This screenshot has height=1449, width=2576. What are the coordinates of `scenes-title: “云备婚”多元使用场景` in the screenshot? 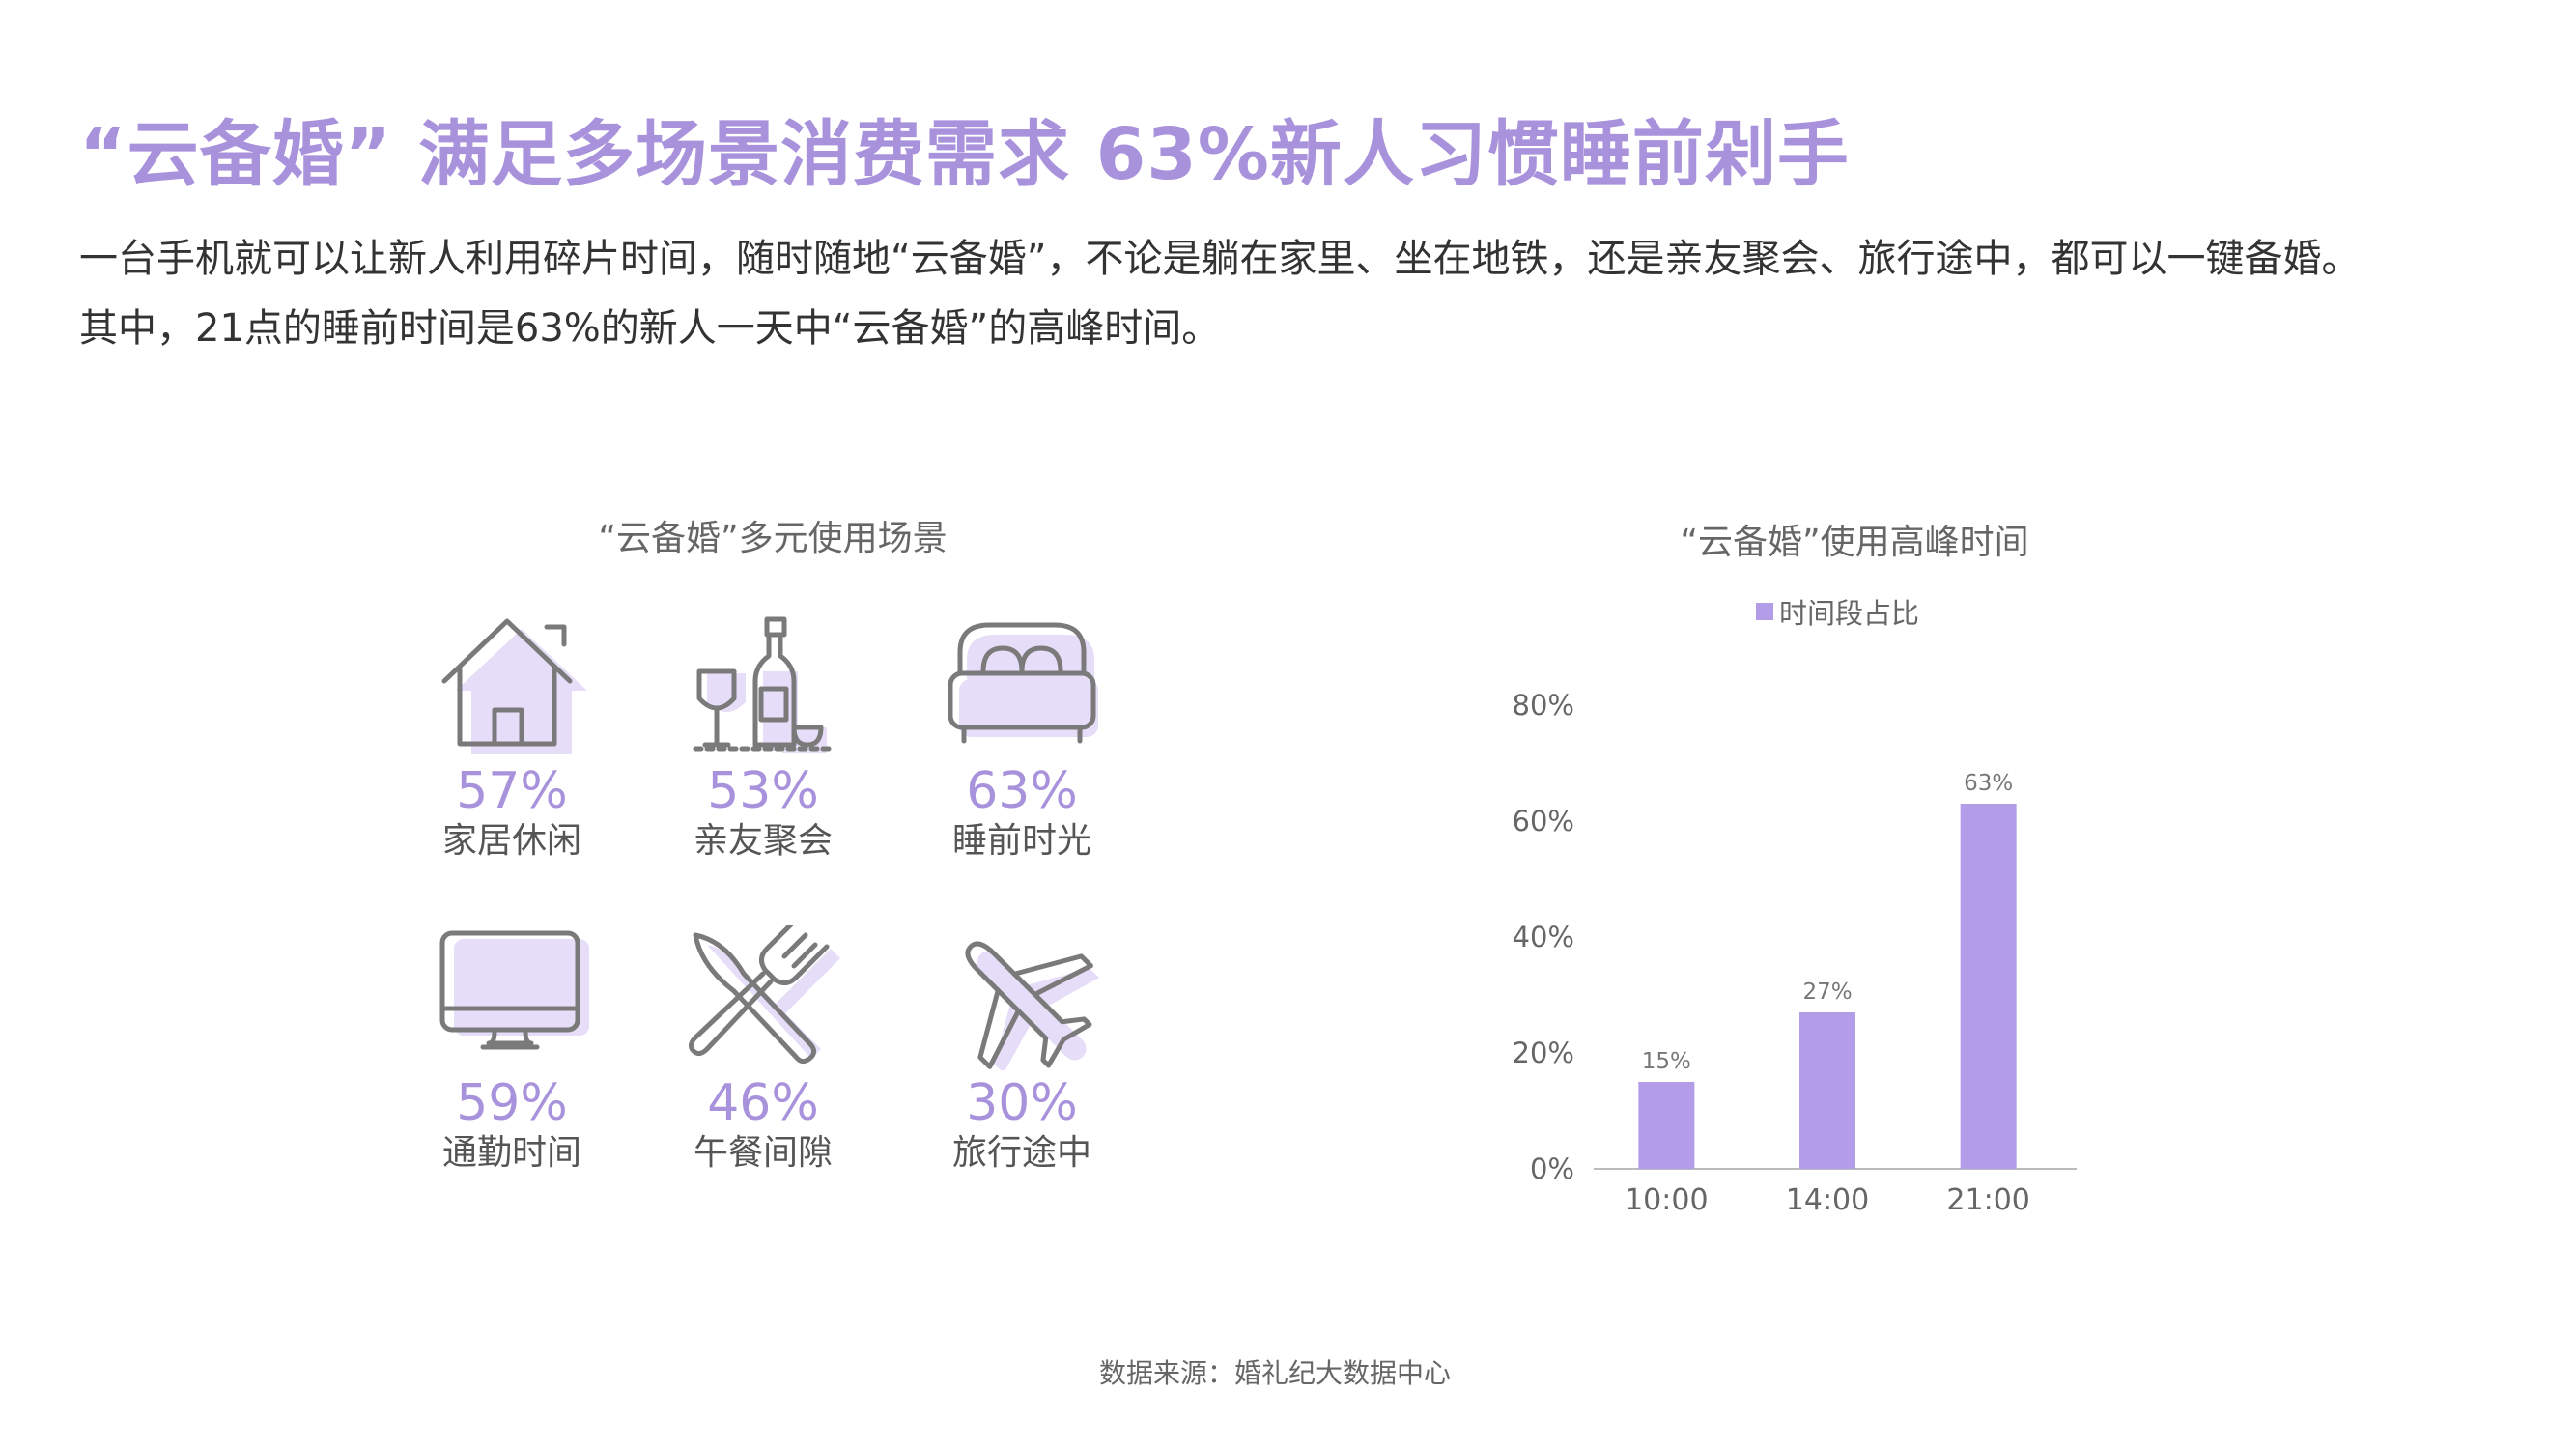 It's located at (773, 538).